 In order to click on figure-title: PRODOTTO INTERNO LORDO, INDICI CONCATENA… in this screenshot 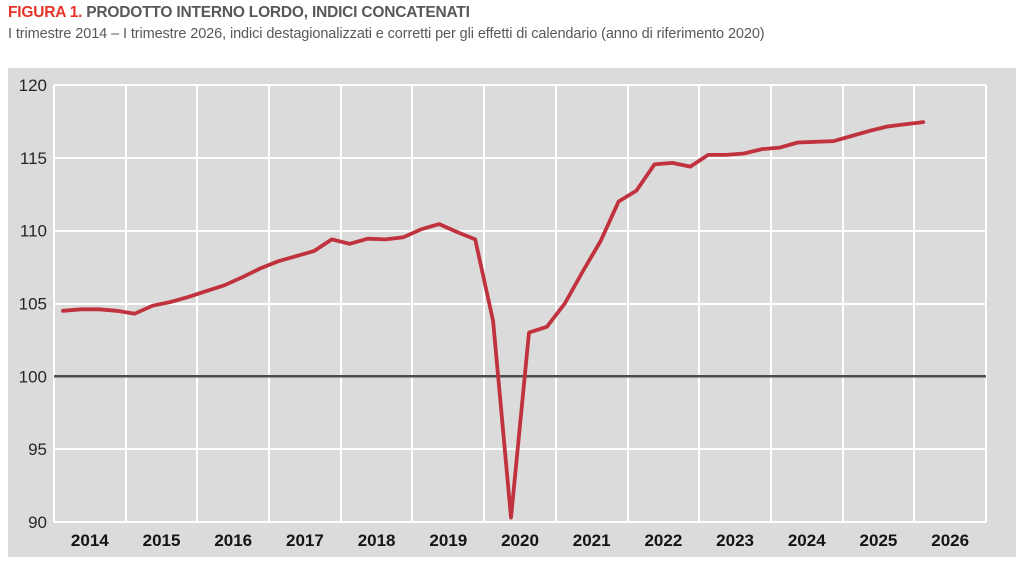, I will do `click(278, 12)`.